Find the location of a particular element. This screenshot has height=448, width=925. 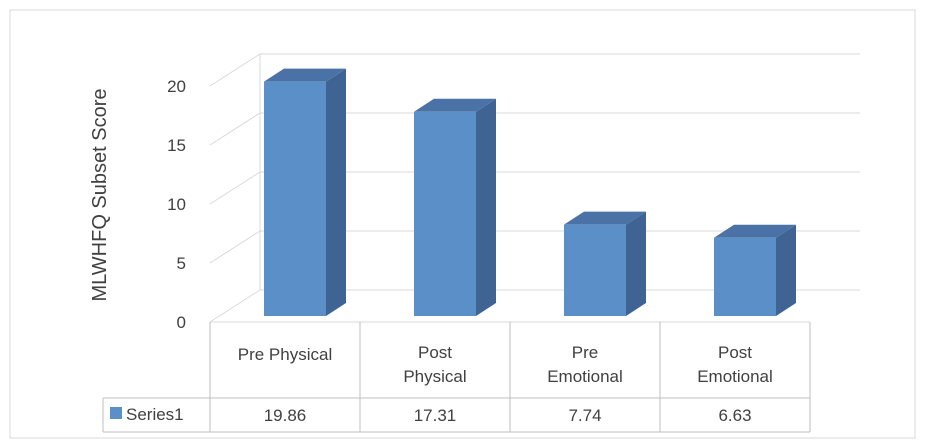

y-axis-label: MLWHFQ Subset Score is located at coordinates (100, 194).